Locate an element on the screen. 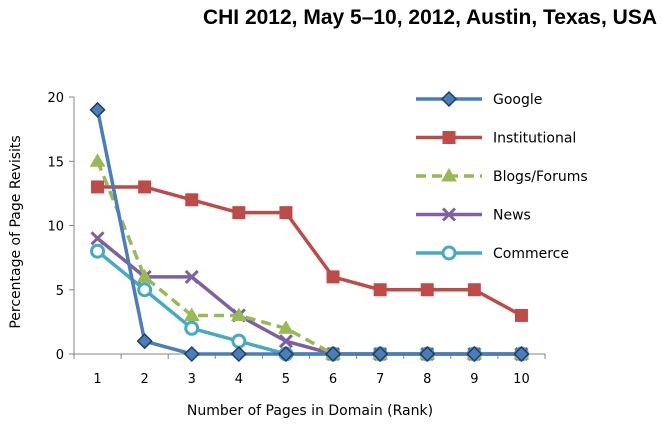  y-tick-label: 0 is located at coordinates (60, 355).